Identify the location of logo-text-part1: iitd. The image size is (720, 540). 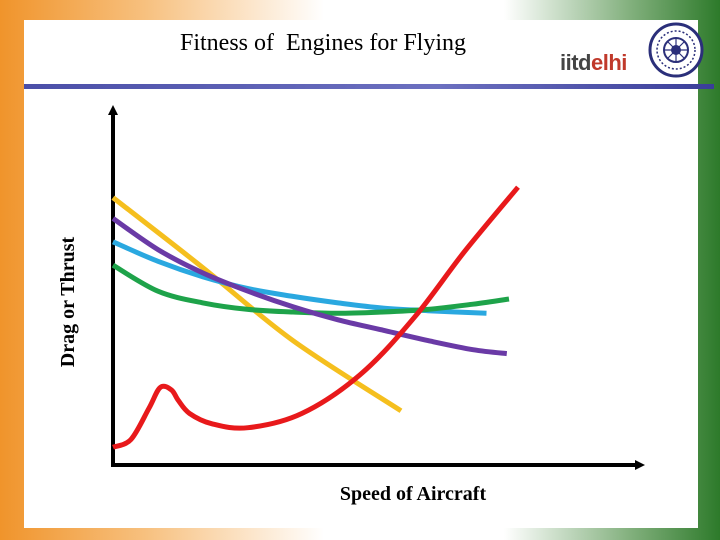
(576, 62).